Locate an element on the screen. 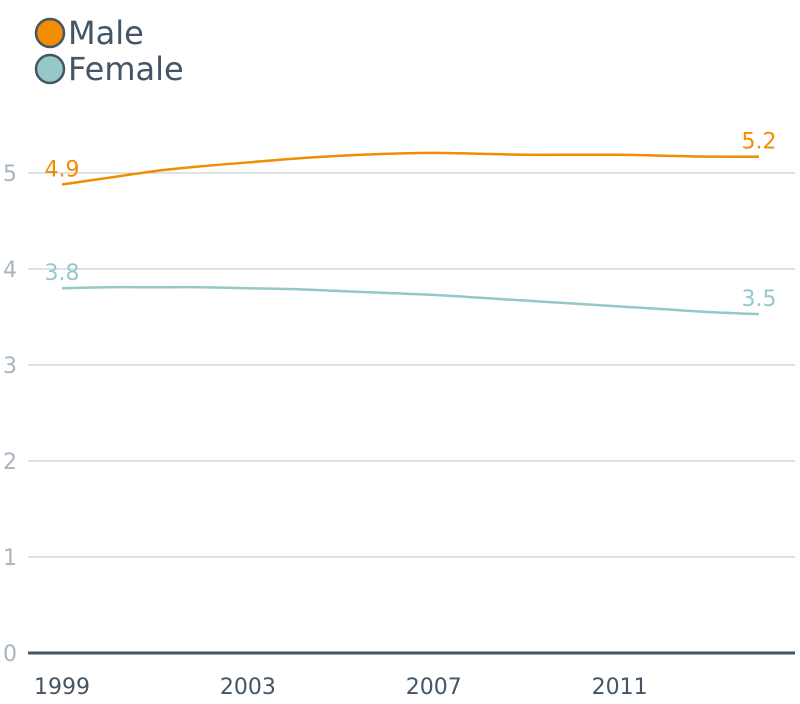 The image size is (800, 704). series-line-female is located at coordinates (410, 300).